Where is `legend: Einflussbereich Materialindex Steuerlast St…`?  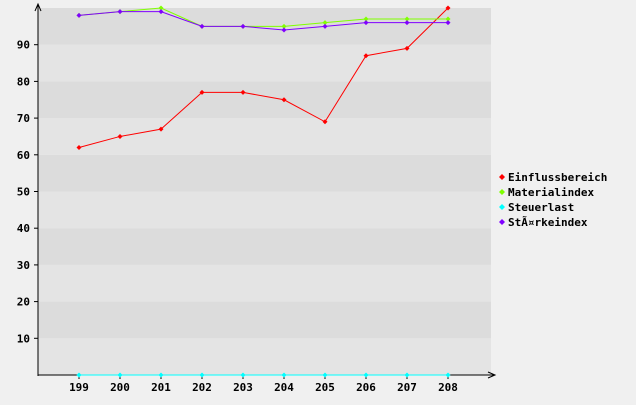
legend: Einflussbereich Materialindex Steuerlast St… is located at coordinates (553, 200).